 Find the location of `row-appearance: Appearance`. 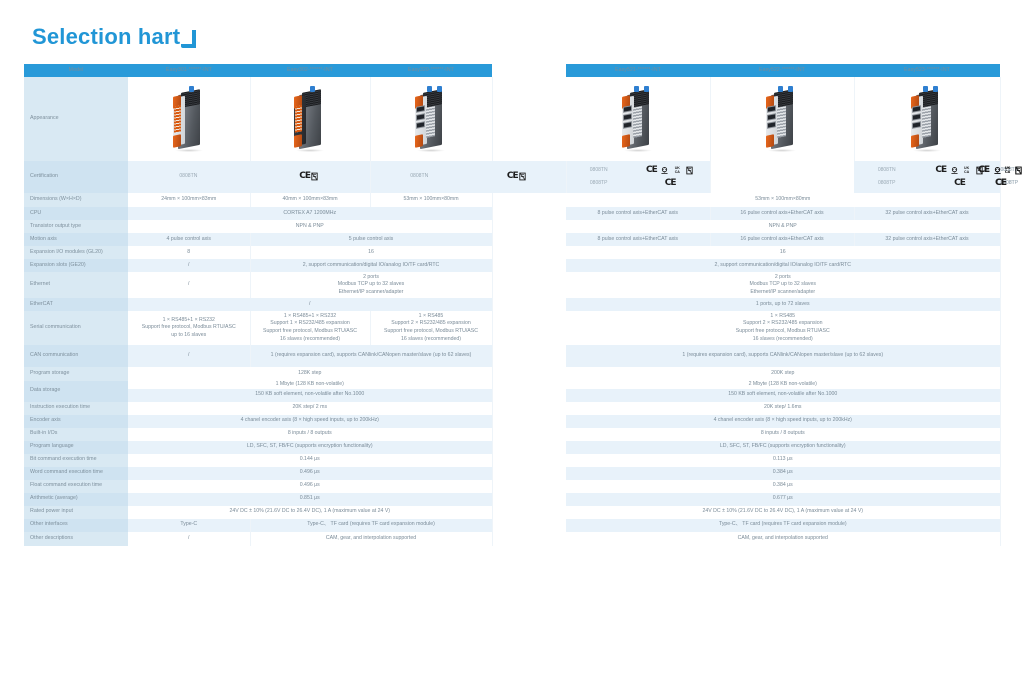

row-appearance: Appearance is located at coordinates (512, 119).